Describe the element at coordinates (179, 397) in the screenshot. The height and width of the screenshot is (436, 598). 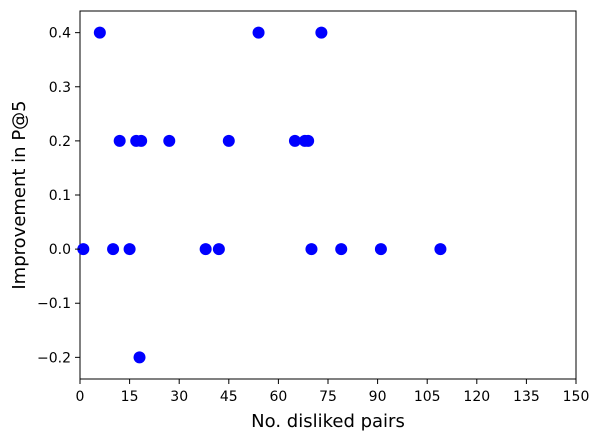
I see `x-tick-label: 30` at that location.